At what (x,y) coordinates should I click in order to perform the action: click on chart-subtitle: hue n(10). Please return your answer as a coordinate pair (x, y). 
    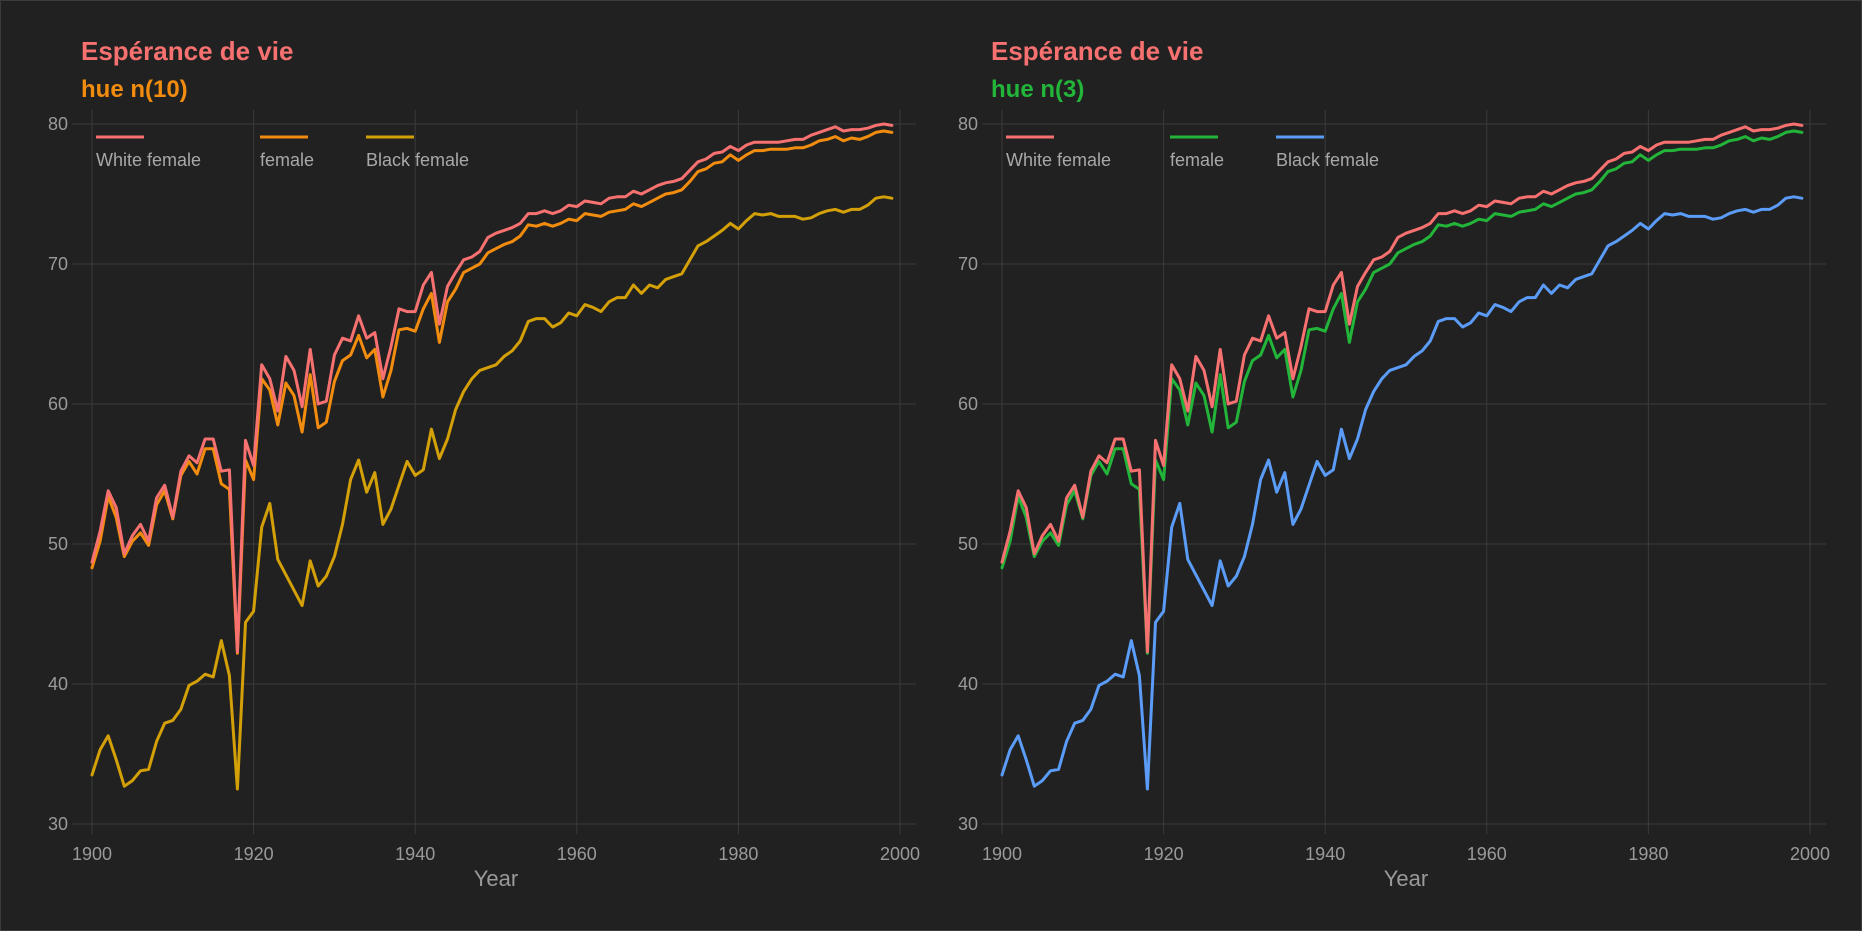
    Looking at the image, I should click on (134, 89).